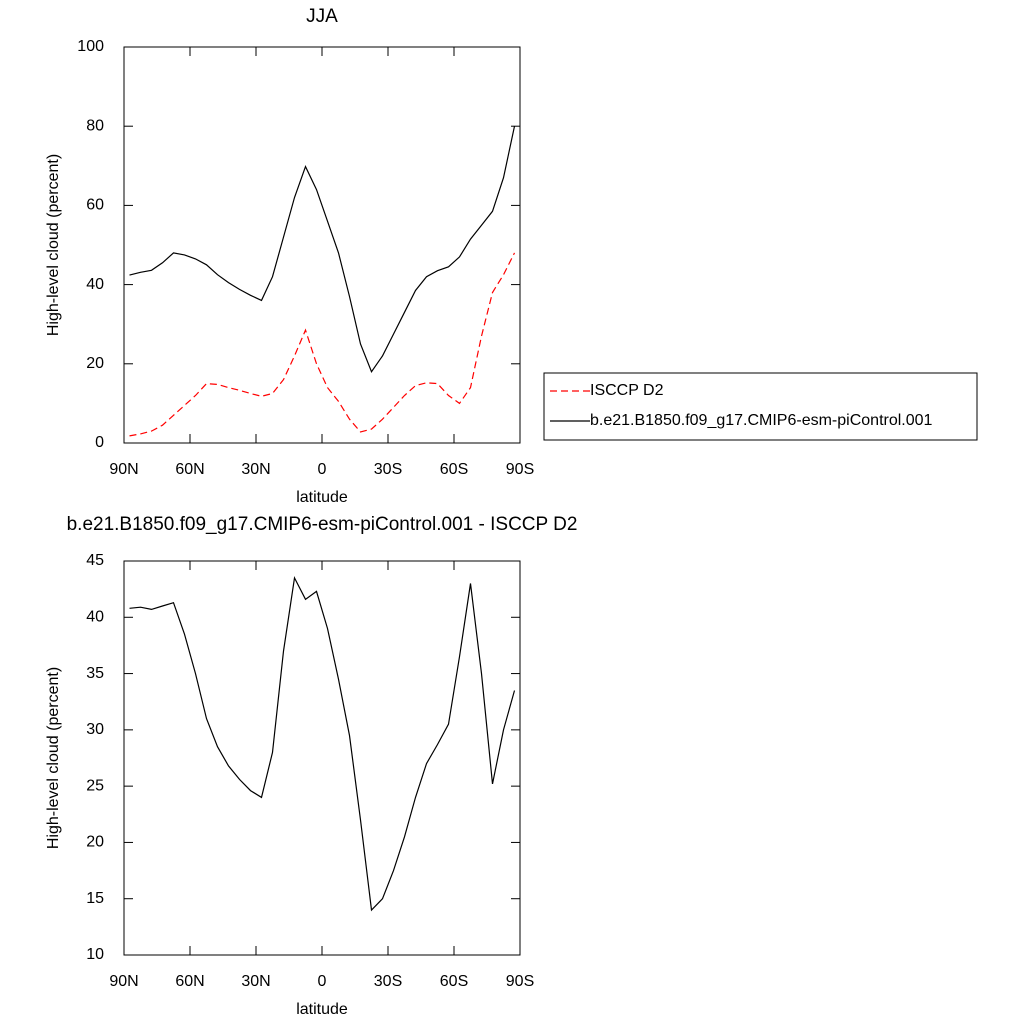 This screenshot has height=1024, width=1024. What do you see at coordinates (90, 46) in the screenshot?
I see `y-tick-label: 100` at bounding box center [90, 46].